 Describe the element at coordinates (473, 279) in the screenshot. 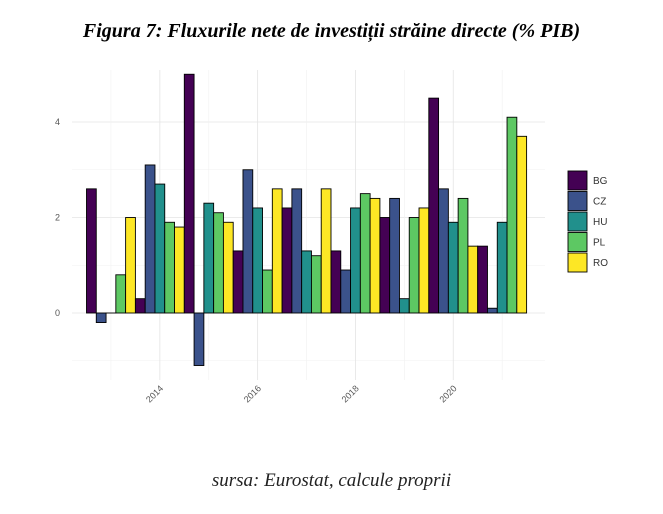

I see `bar-ro-2020` at that location.